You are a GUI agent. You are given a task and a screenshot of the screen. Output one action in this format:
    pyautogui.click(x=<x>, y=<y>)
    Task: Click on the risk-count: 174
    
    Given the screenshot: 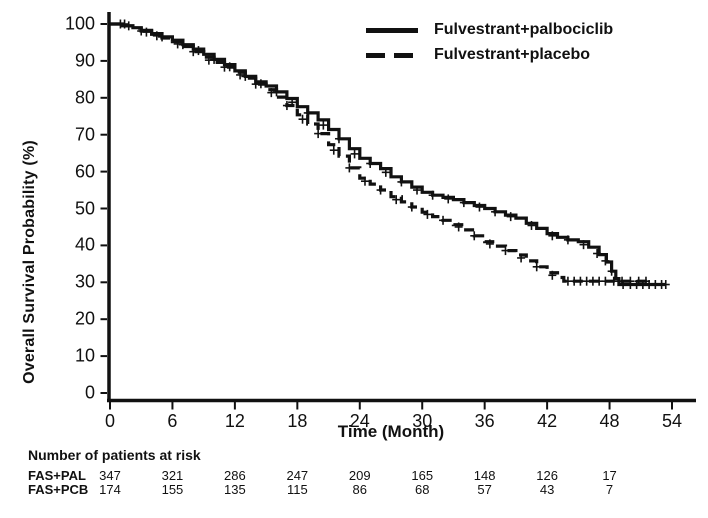 What is the action you would take?
    pyautogui.click(x=110, y=489)
    